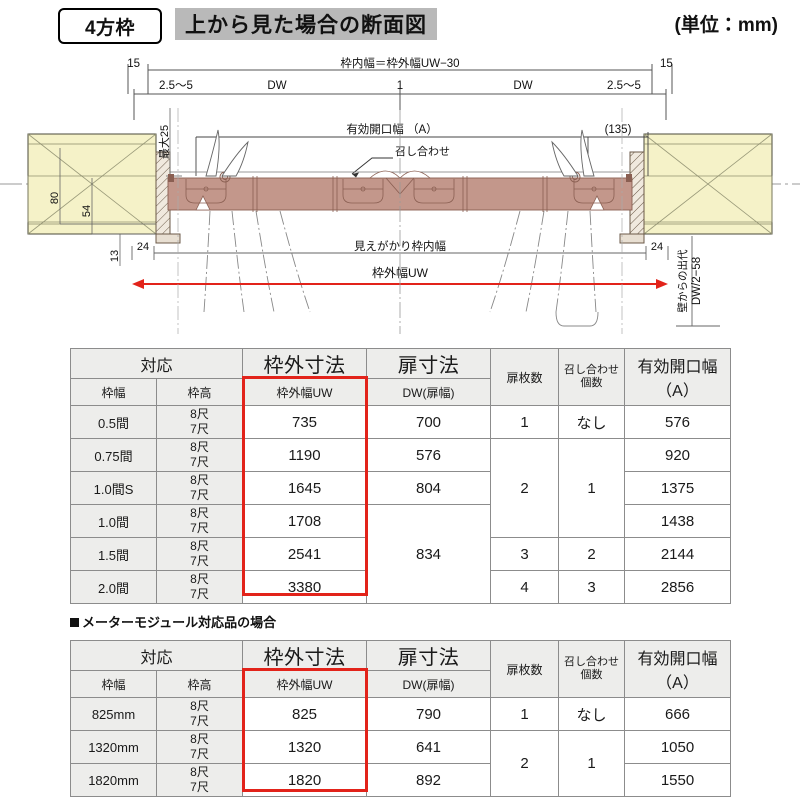 The height and width of the screenshot is (800, 800). I want to click on dim-135: (135), so click(618, 130).